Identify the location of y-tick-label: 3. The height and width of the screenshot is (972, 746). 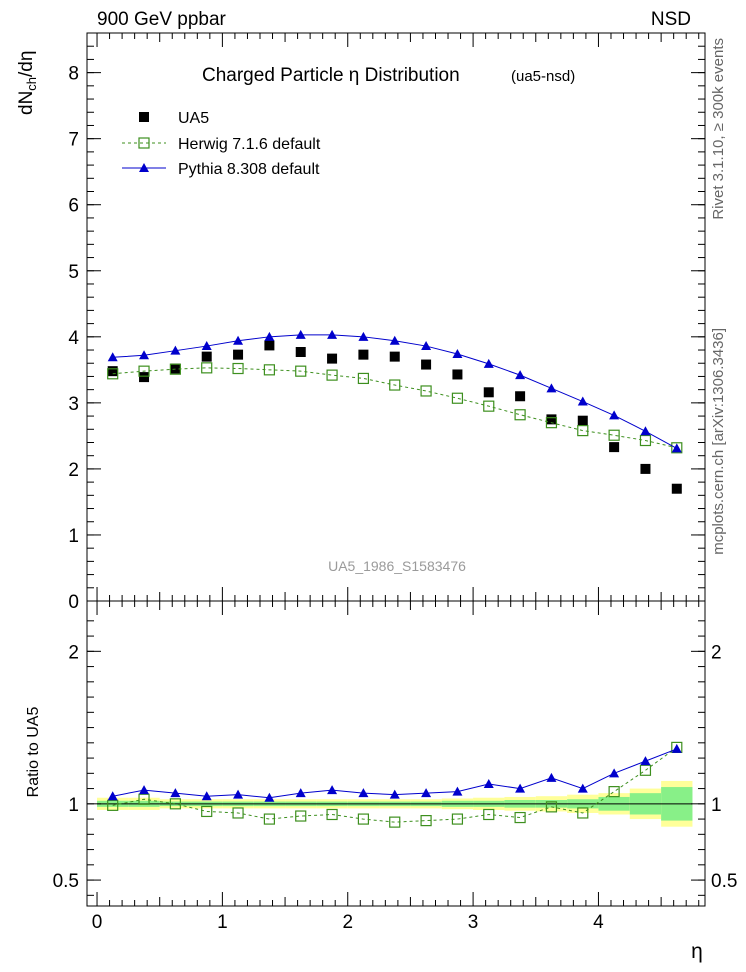
(73, 404).